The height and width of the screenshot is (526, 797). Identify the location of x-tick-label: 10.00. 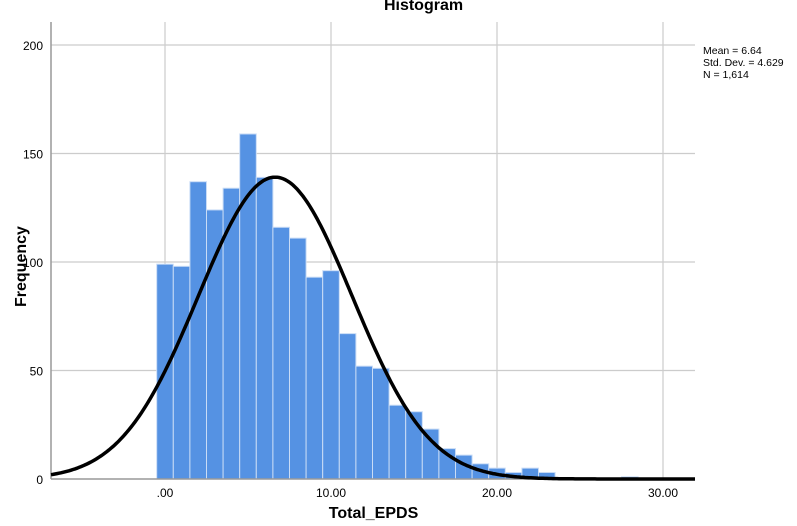
(331, 493).